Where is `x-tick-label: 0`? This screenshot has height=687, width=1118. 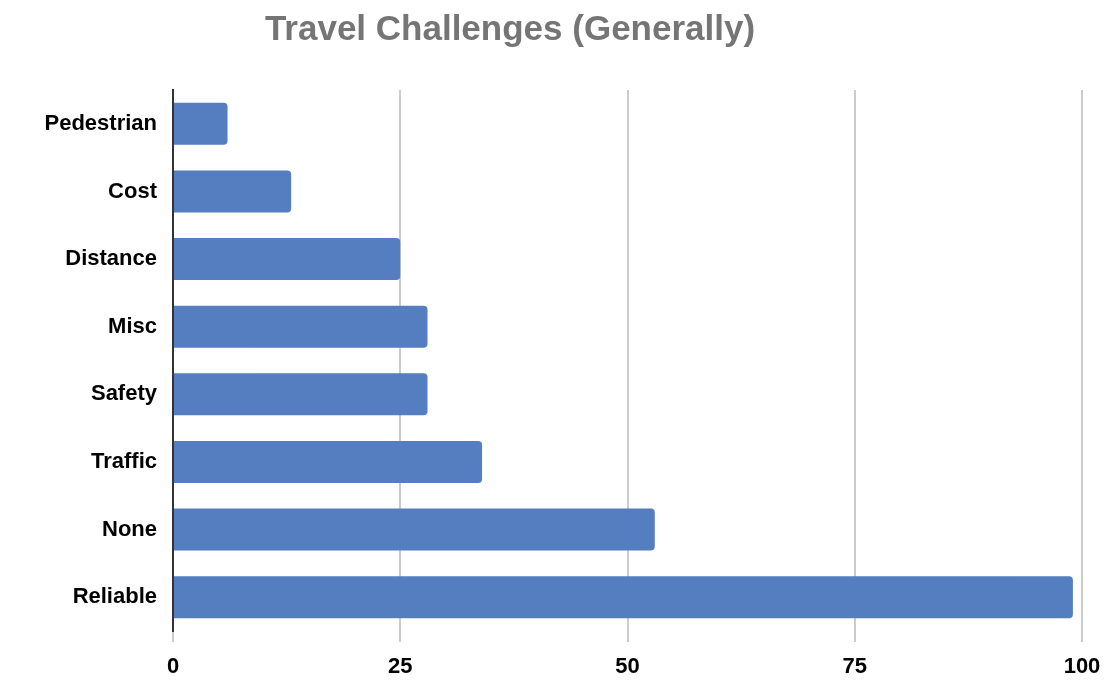 x-tick-label: 0 is located at coordinates (173, 666).